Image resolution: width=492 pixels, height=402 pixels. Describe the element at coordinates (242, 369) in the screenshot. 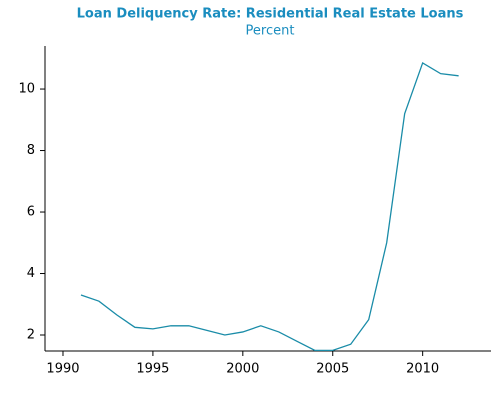

I see `x-tick-label: 2000` at that location.